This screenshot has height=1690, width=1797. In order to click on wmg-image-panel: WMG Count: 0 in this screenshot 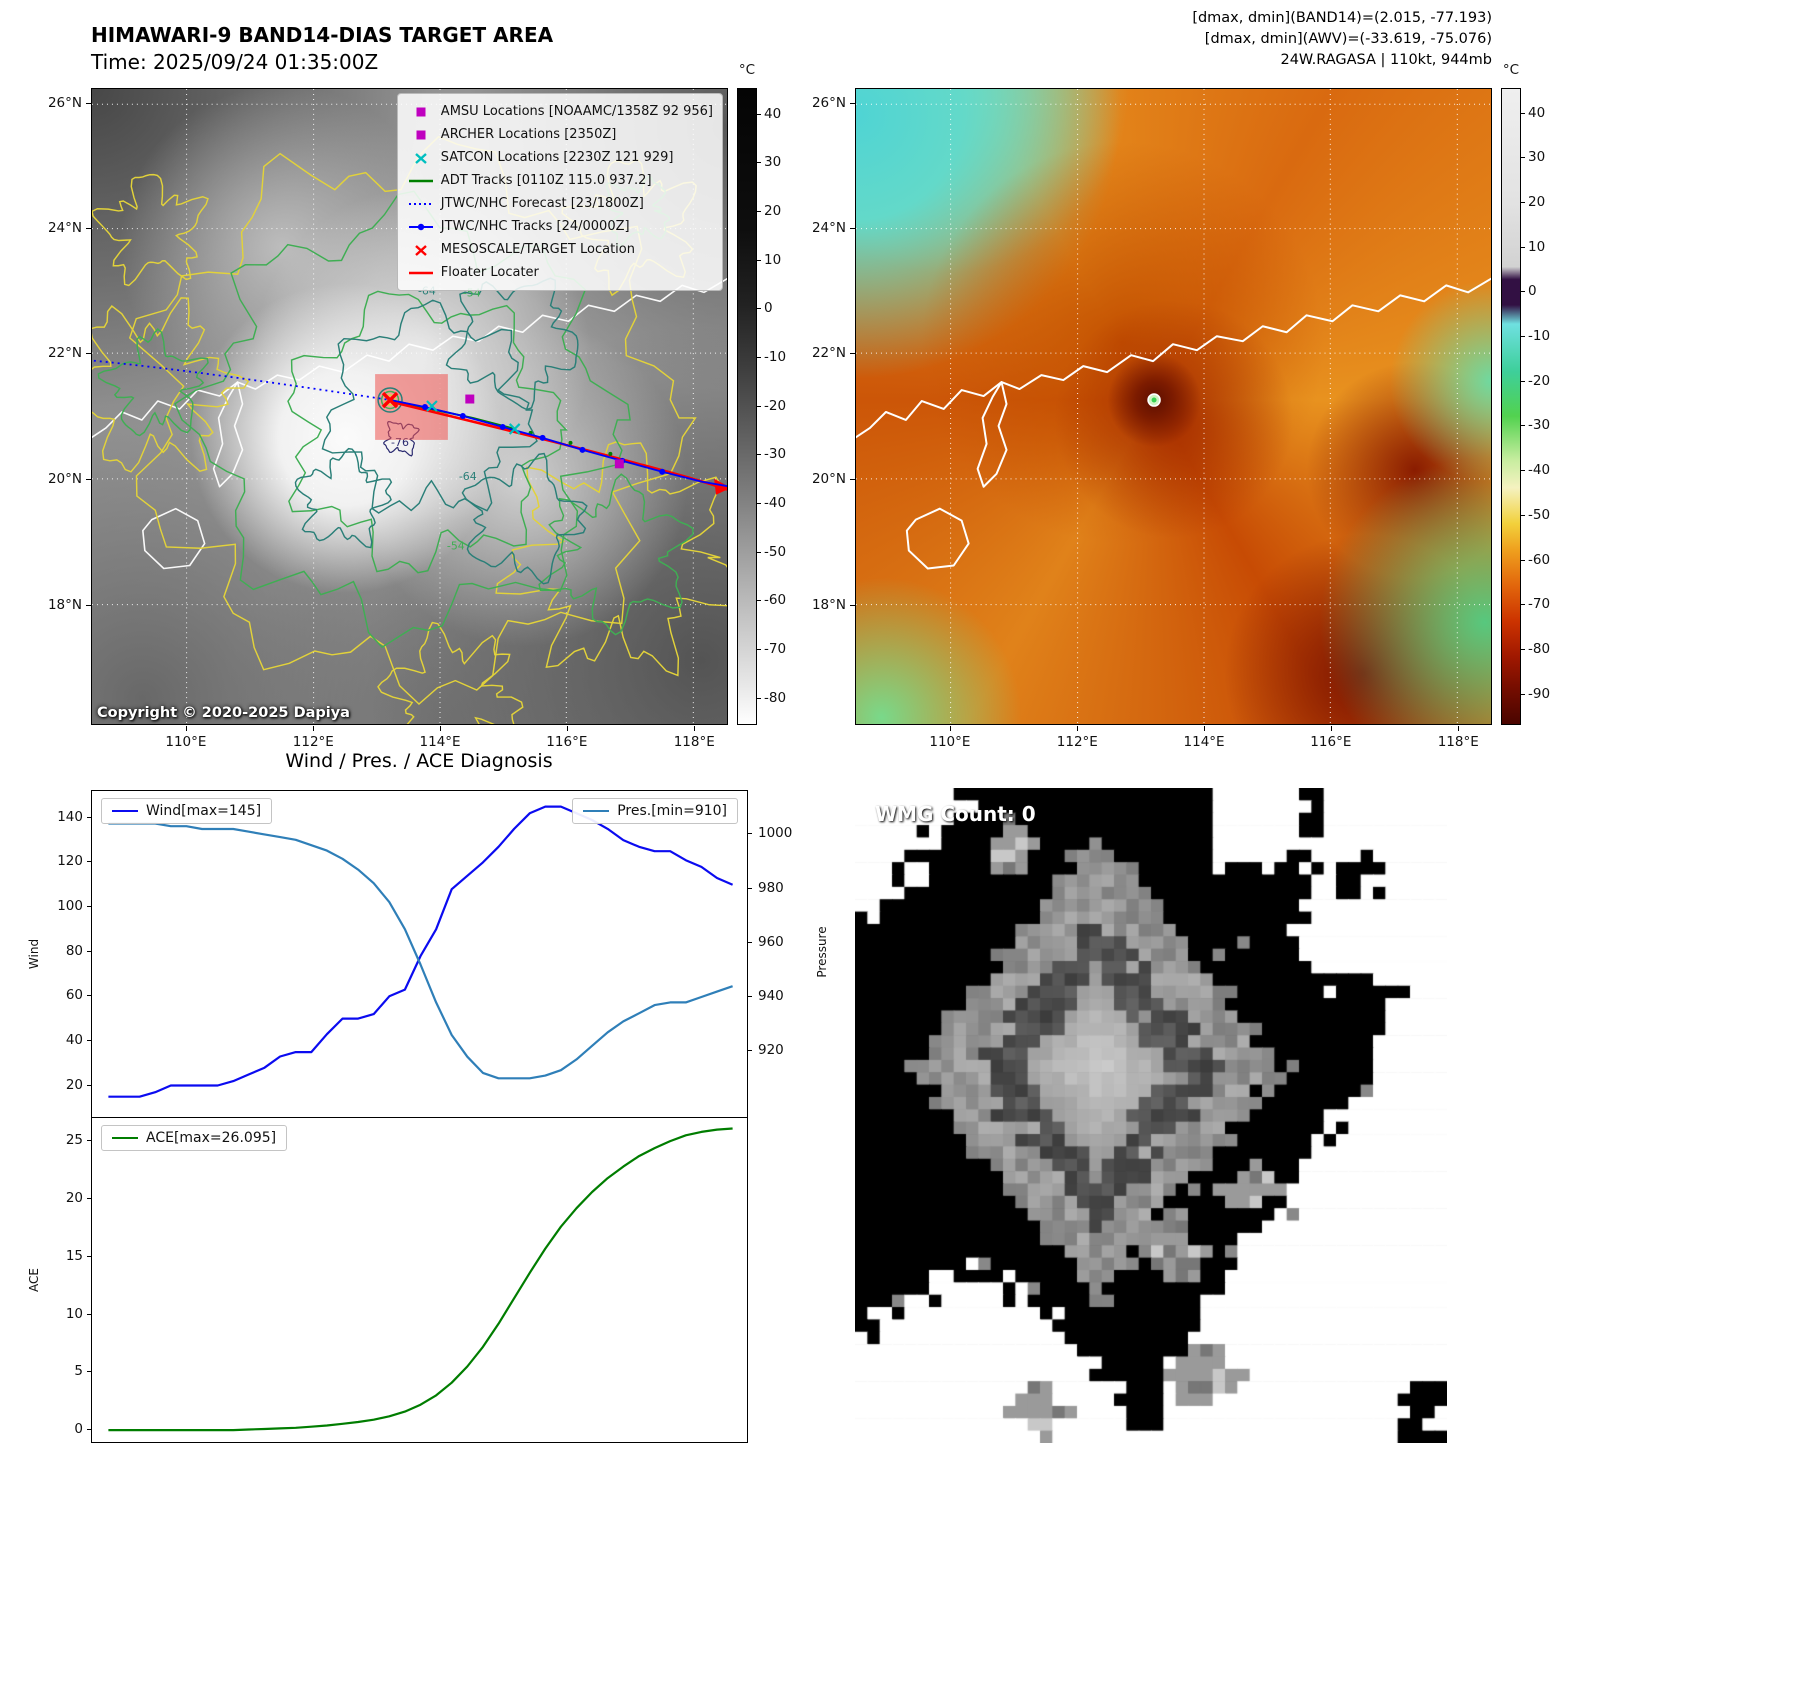, I will do `click(1151, 1115)`.